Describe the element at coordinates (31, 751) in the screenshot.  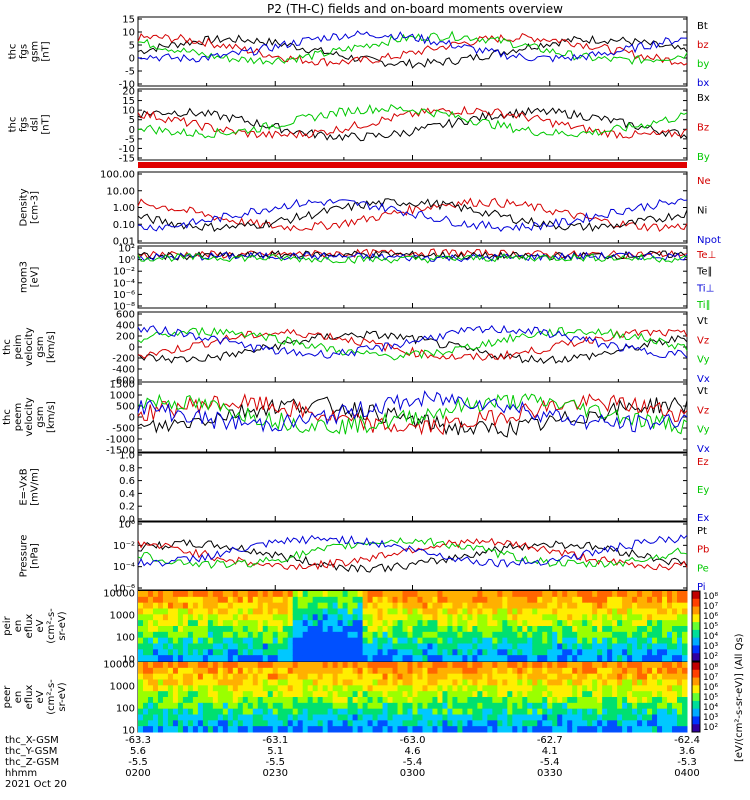
I see `footer-row-label: thc_Y-GSM` at that location.